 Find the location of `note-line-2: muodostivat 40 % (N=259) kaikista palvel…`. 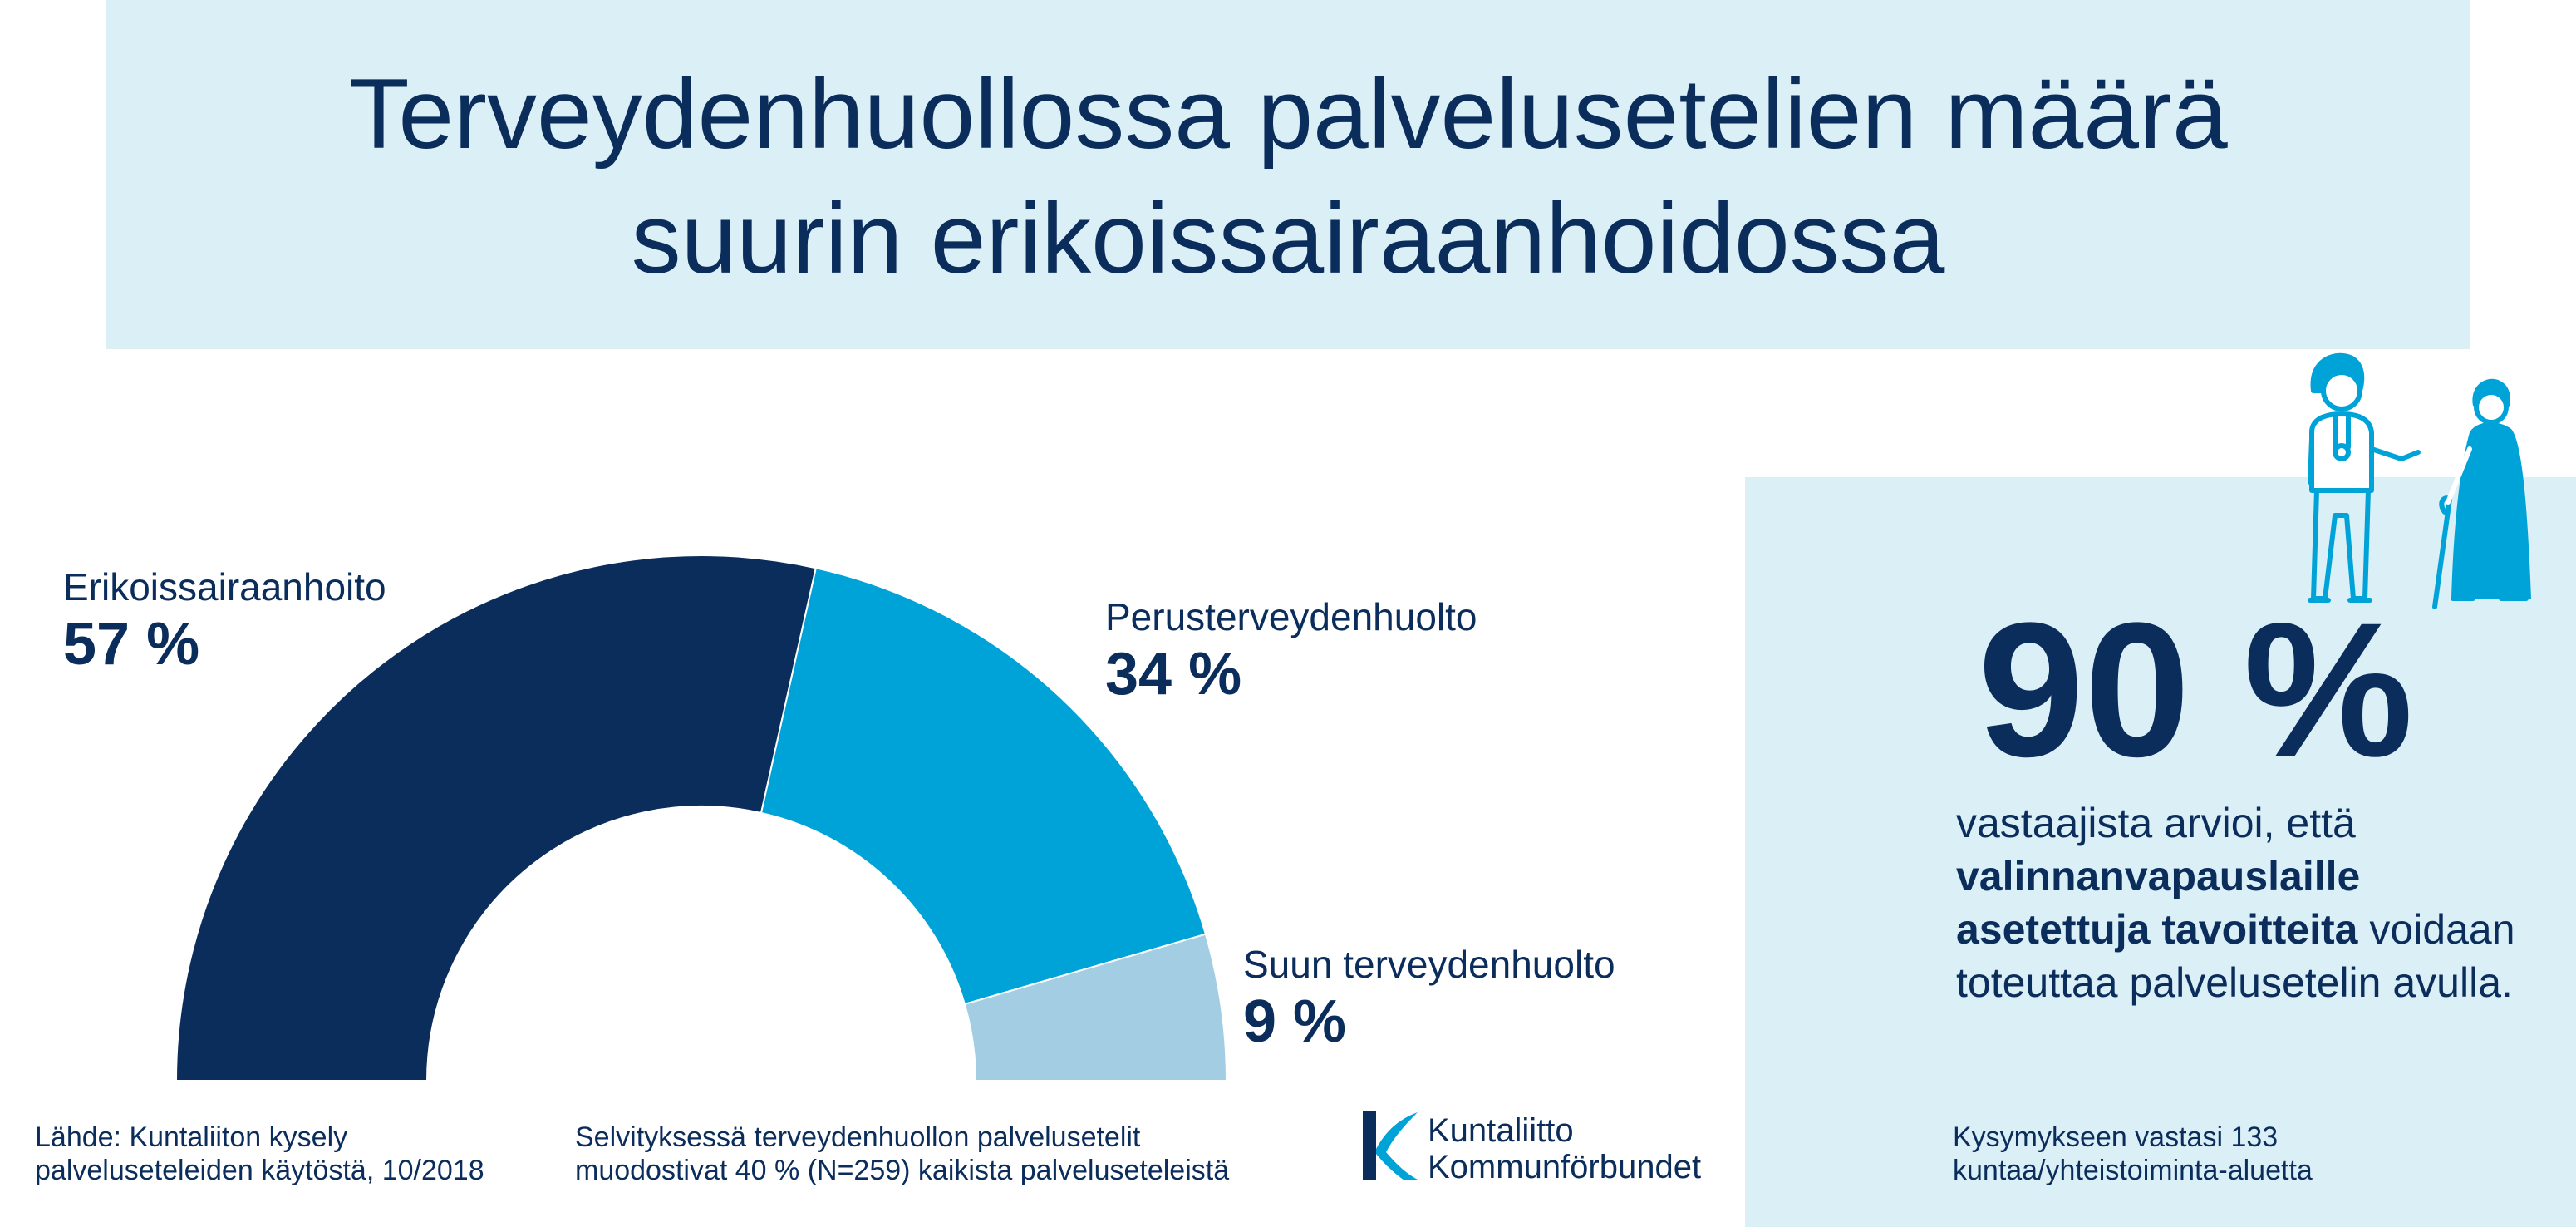

note-line-2: muodostivat 40 % (N=259) kaikista palvel… is located at coordinates (902, 1170).